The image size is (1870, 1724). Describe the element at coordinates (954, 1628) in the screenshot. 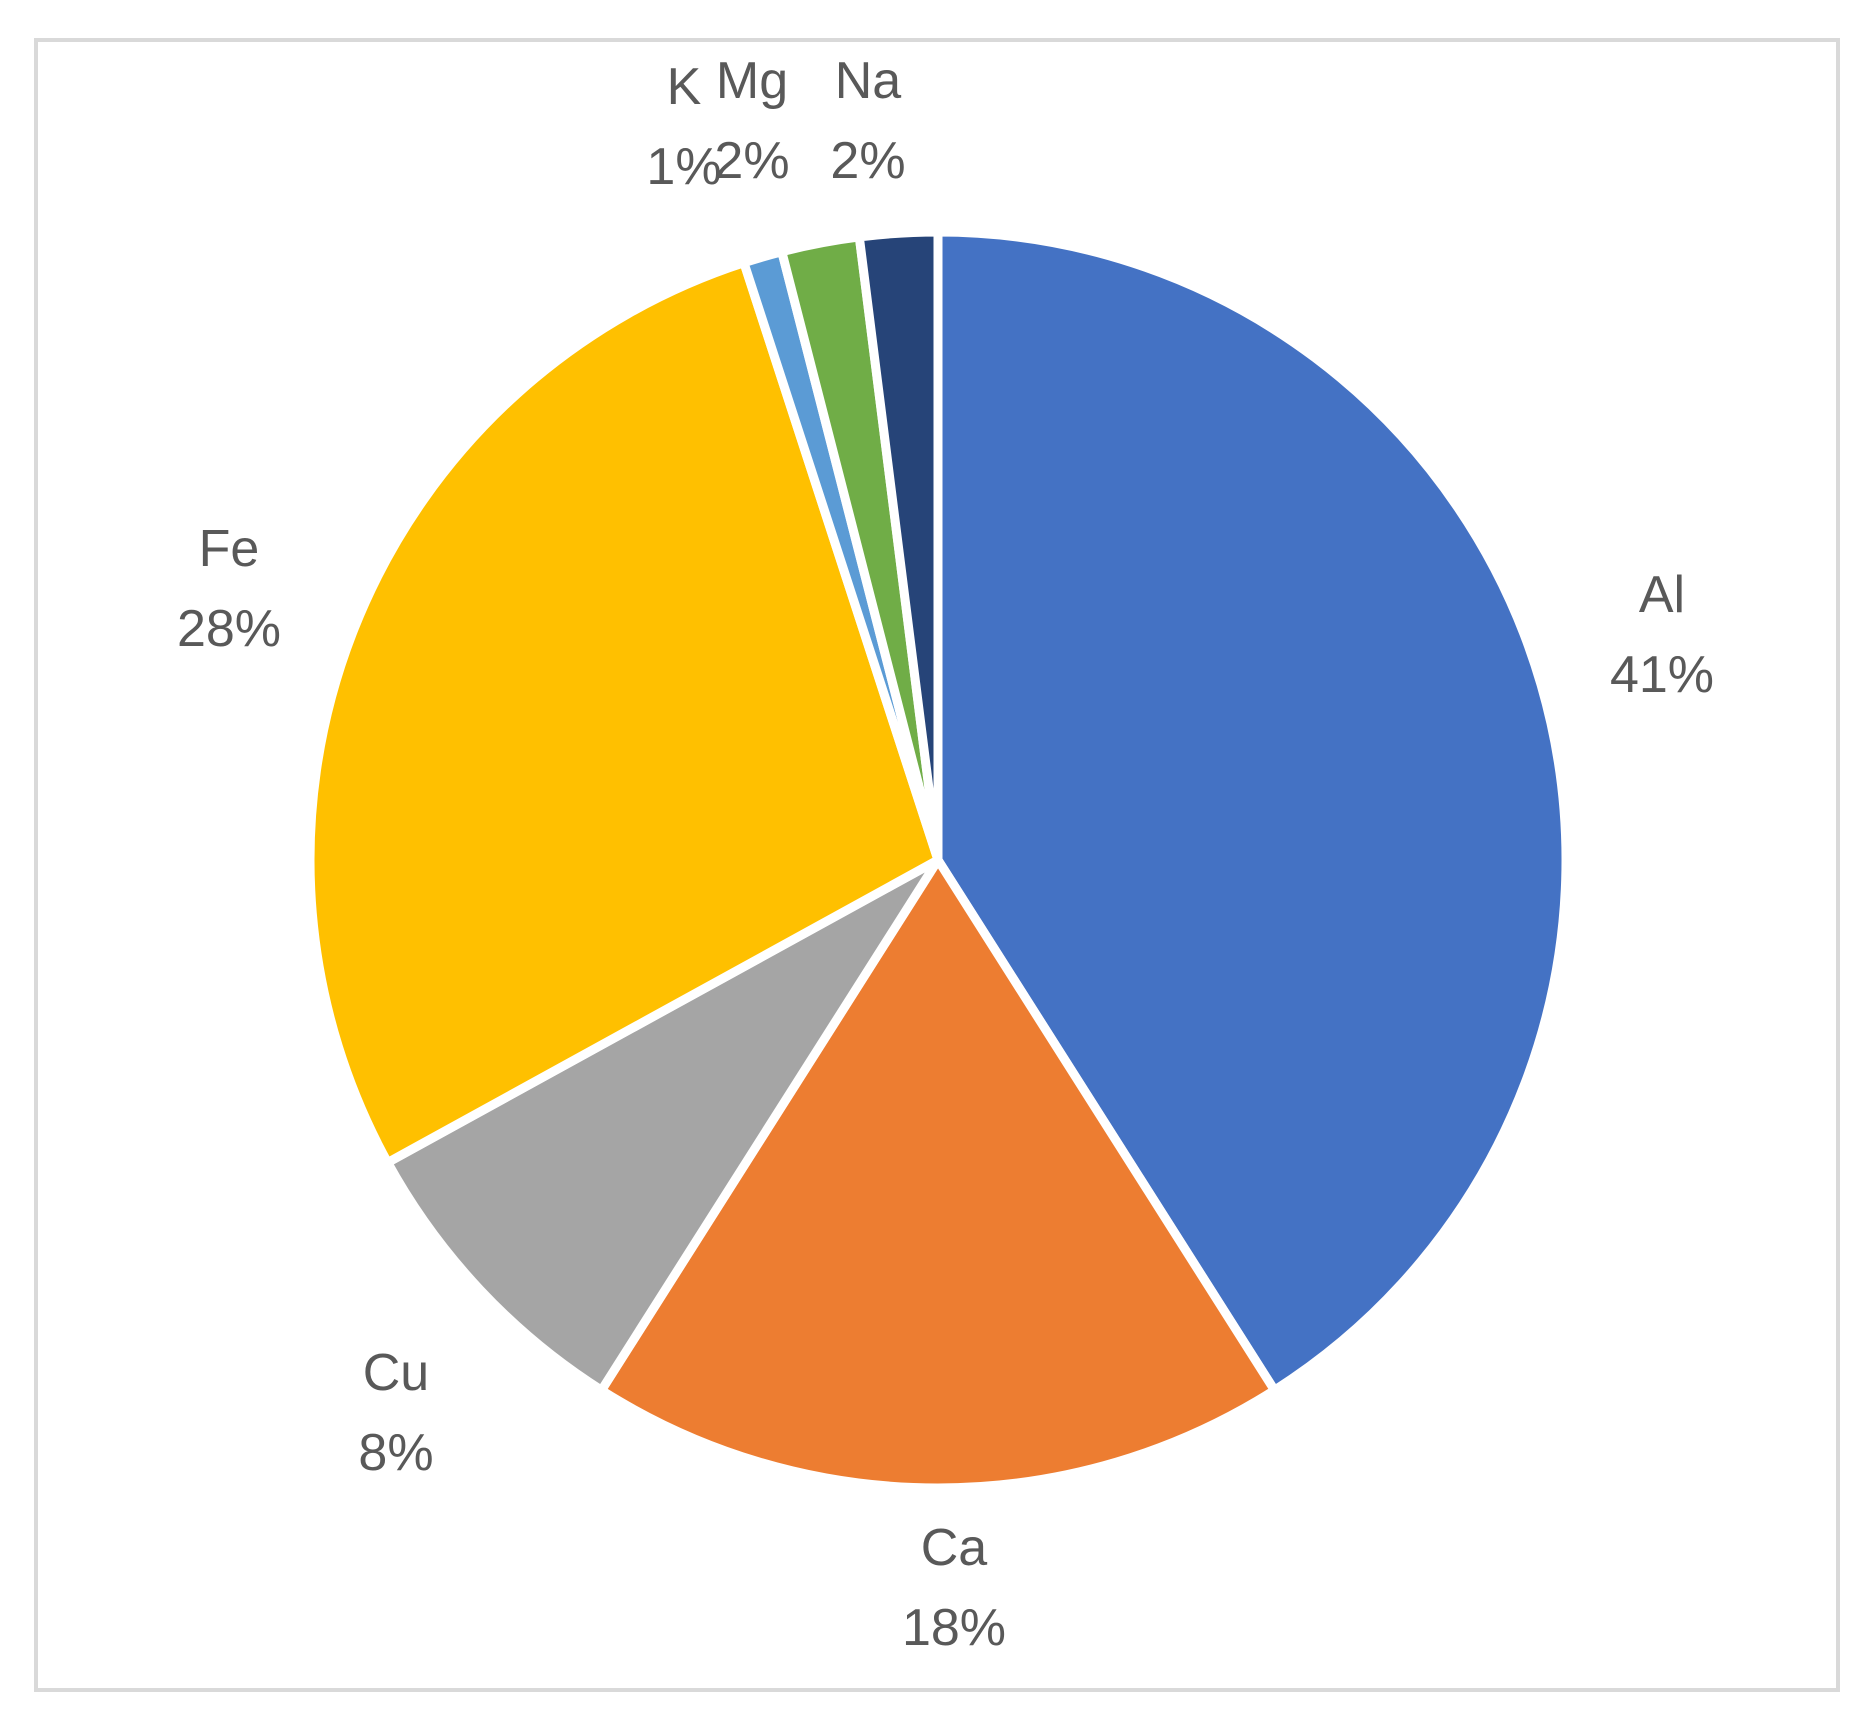

I see `label-pct-ca: 18%` at that location.